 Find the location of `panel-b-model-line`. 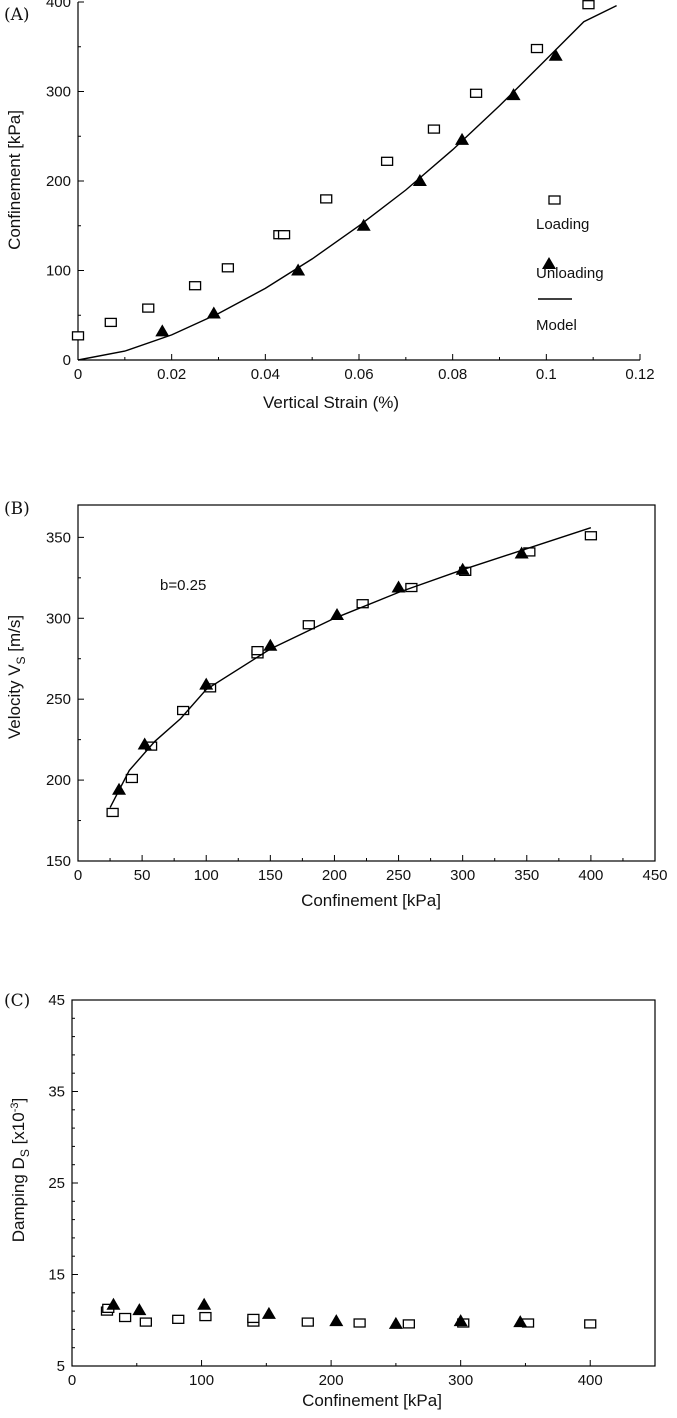

panel-b-model-line is located at coordinates (350, 667).